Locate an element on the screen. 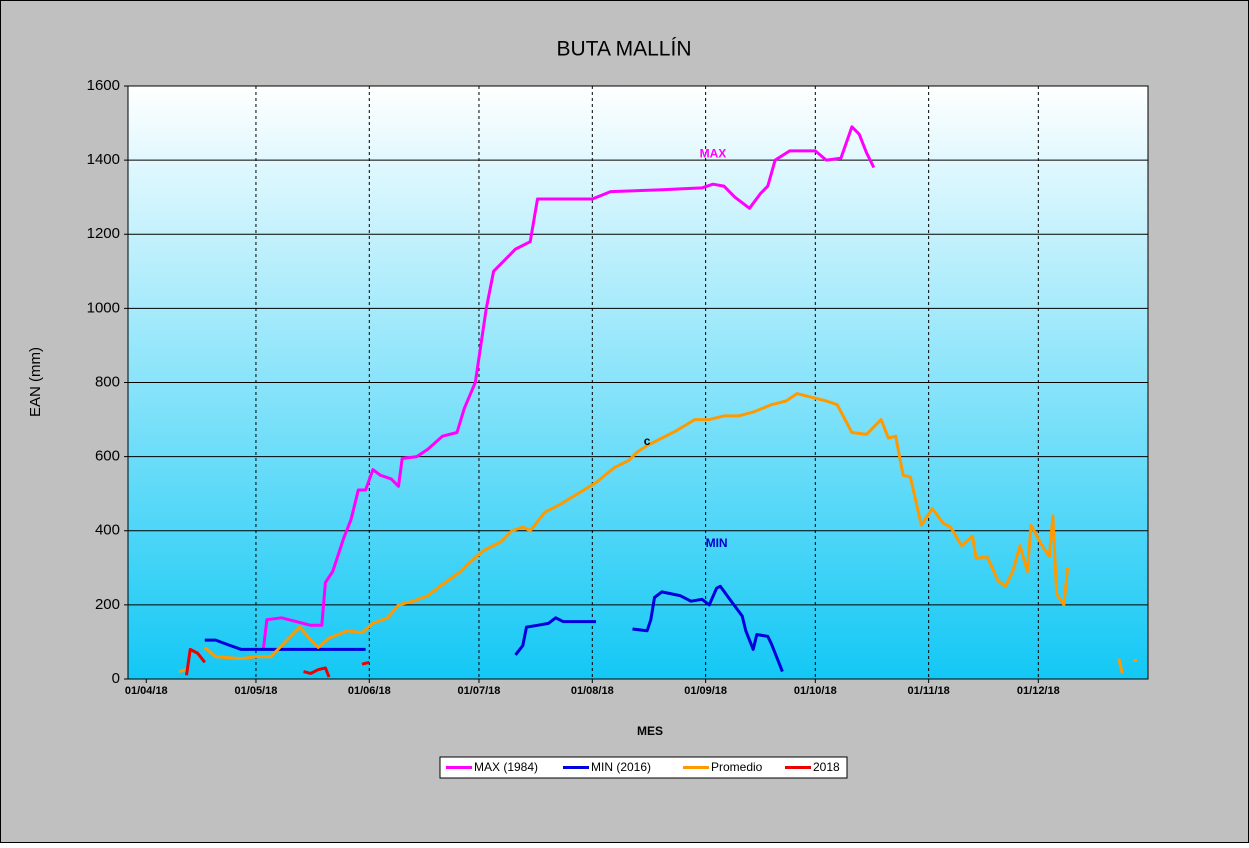 The image size is (1249, 848). y-tick-label: 800 is located at coordinates (107, 381).